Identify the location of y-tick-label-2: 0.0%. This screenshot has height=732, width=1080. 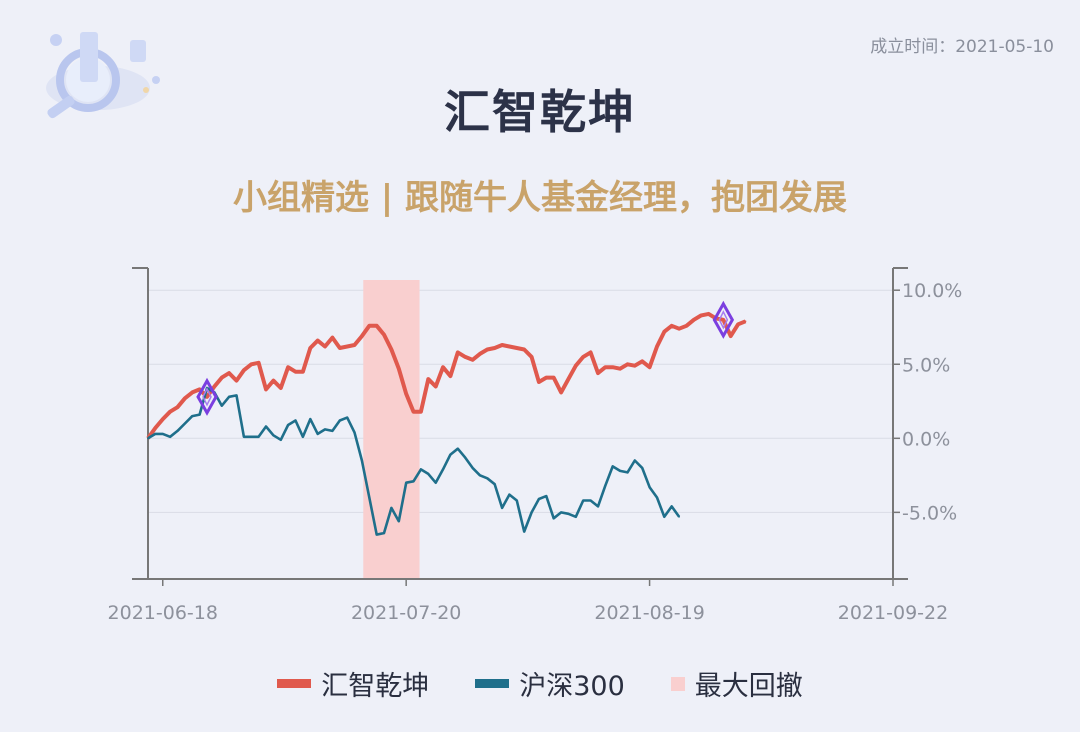
(926, 439).